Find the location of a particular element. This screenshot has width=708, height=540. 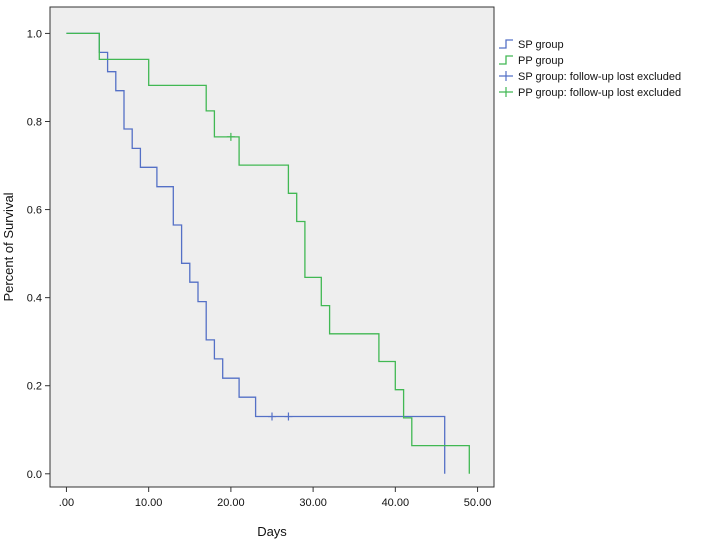

y-tick-label: 0.0 is located at coordinates (34, 475).